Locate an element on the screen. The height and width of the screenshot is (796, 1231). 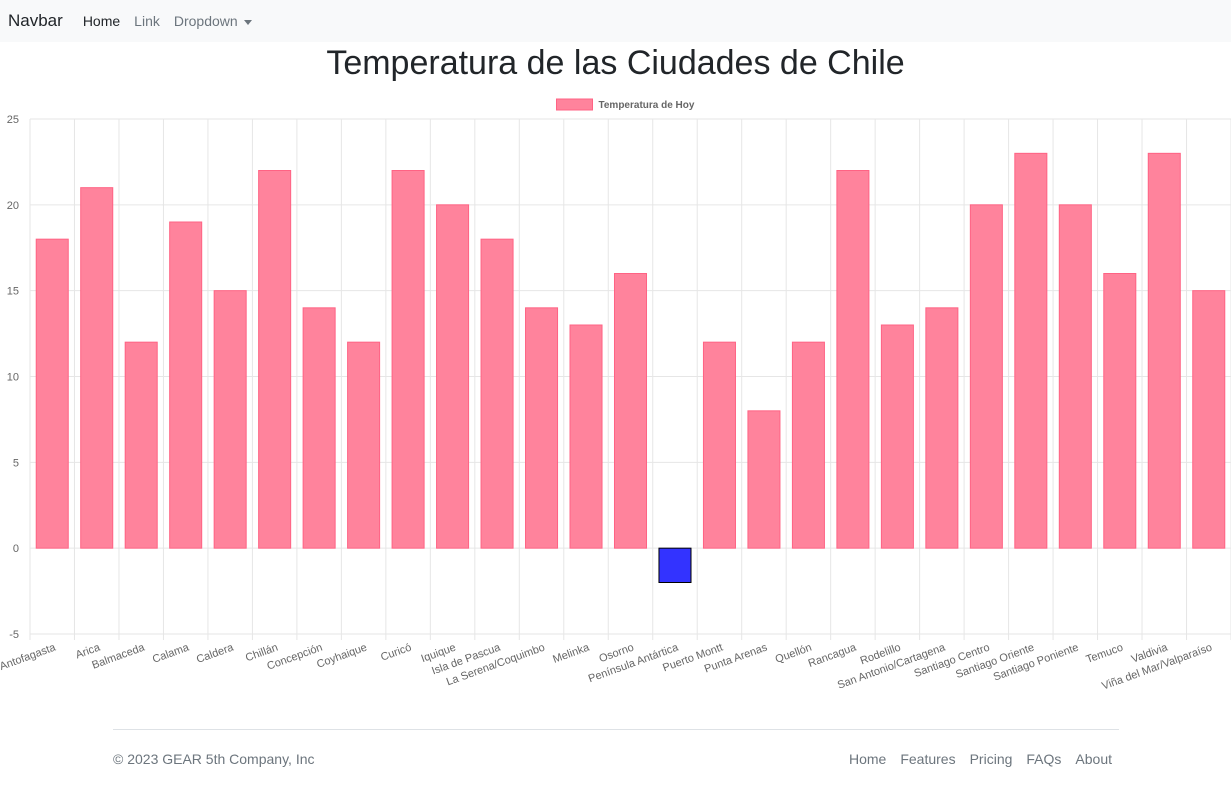
nav-link-home: Home is located at coordinates (101, 21).